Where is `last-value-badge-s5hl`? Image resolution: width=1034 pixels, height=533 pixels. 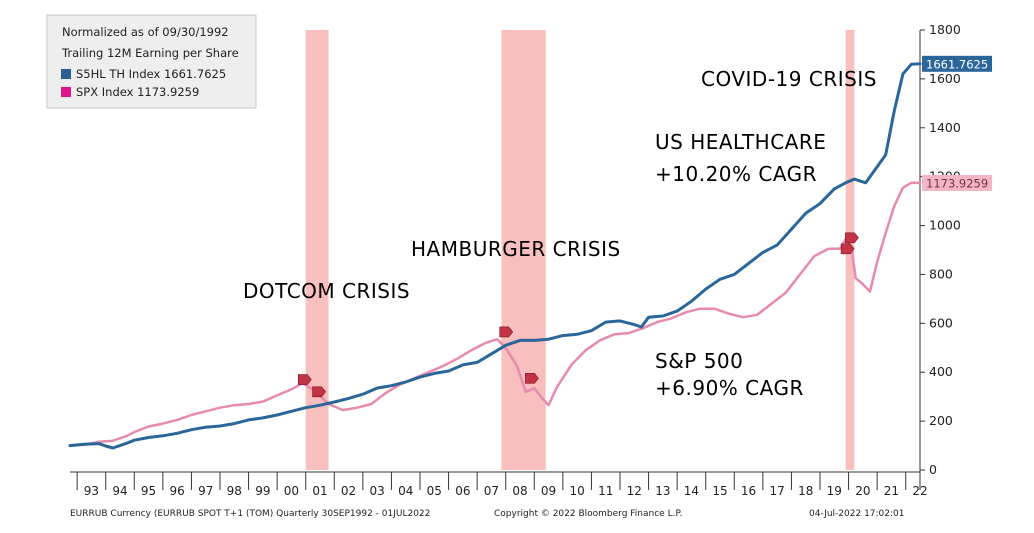
last-value-badge-s5hl is located at coordinates (957, 63).